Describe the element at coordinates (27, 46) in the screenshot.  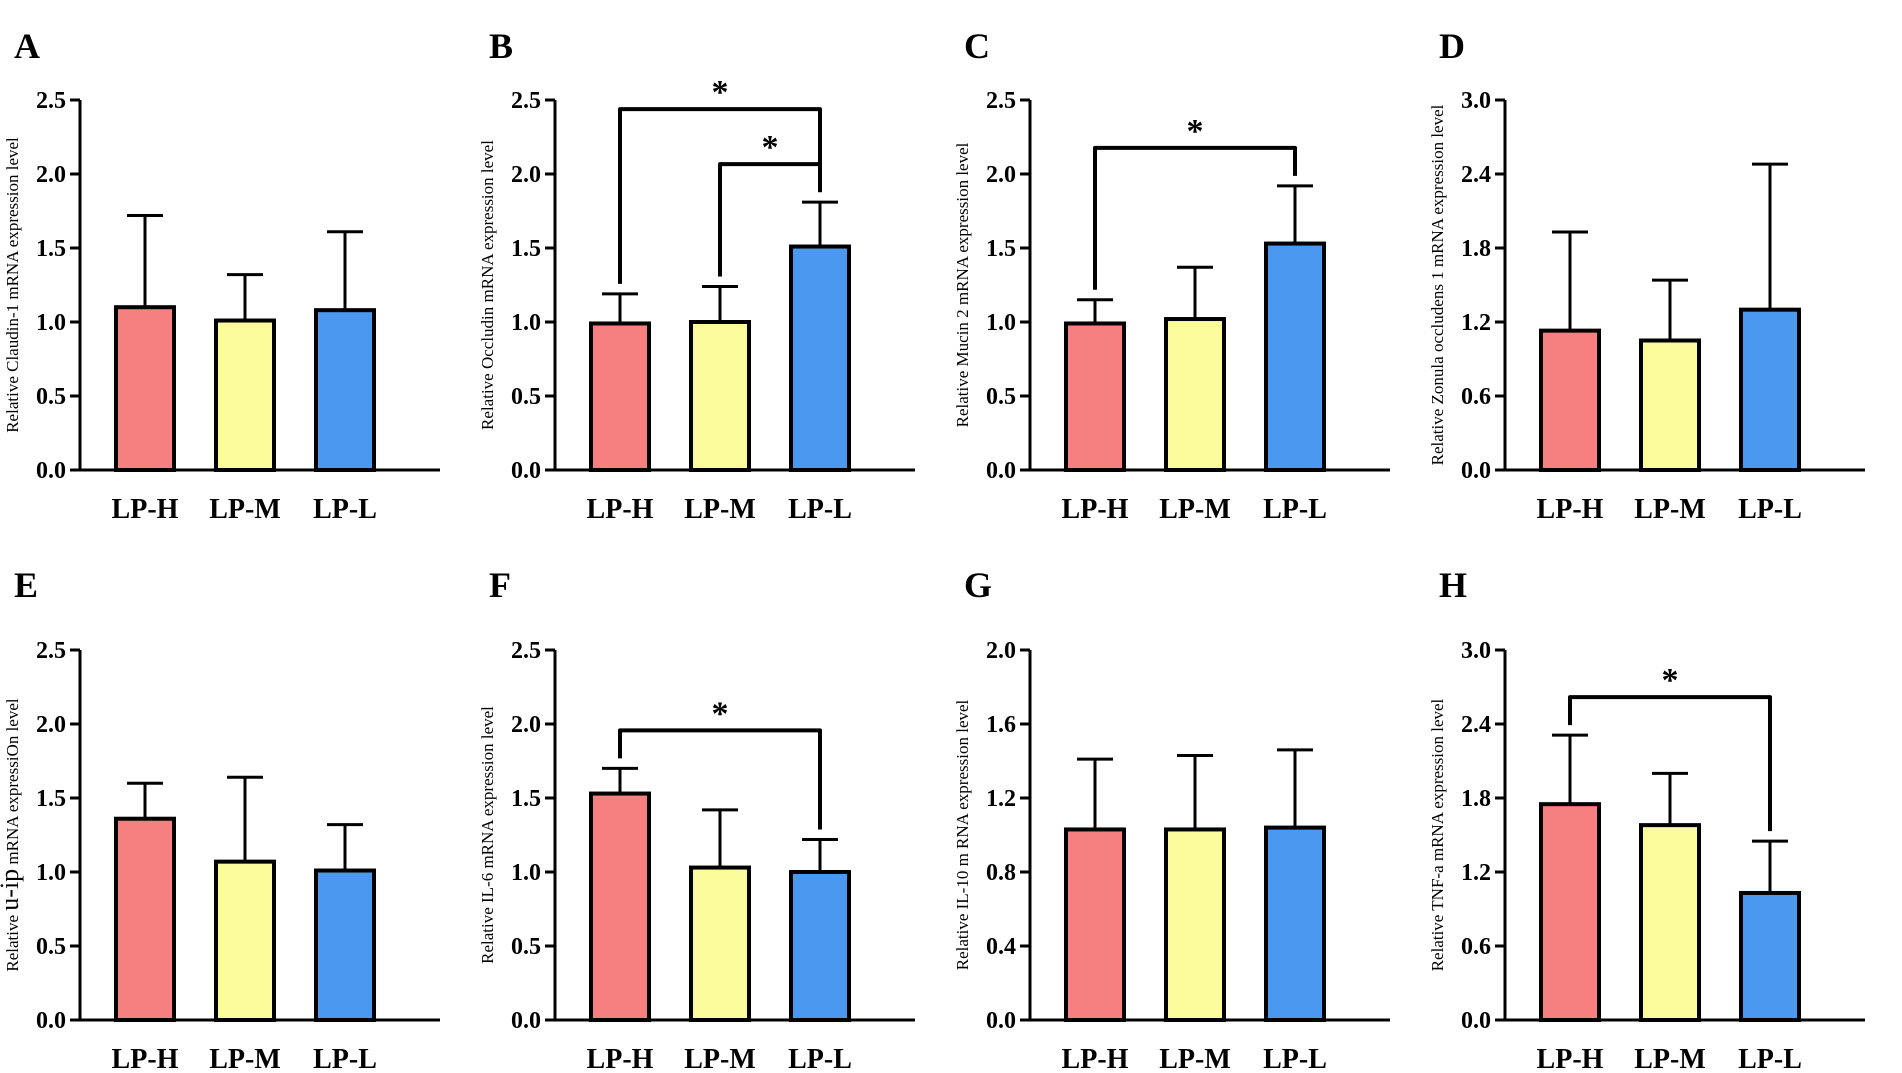
I see `panel-letter: A` at that location.